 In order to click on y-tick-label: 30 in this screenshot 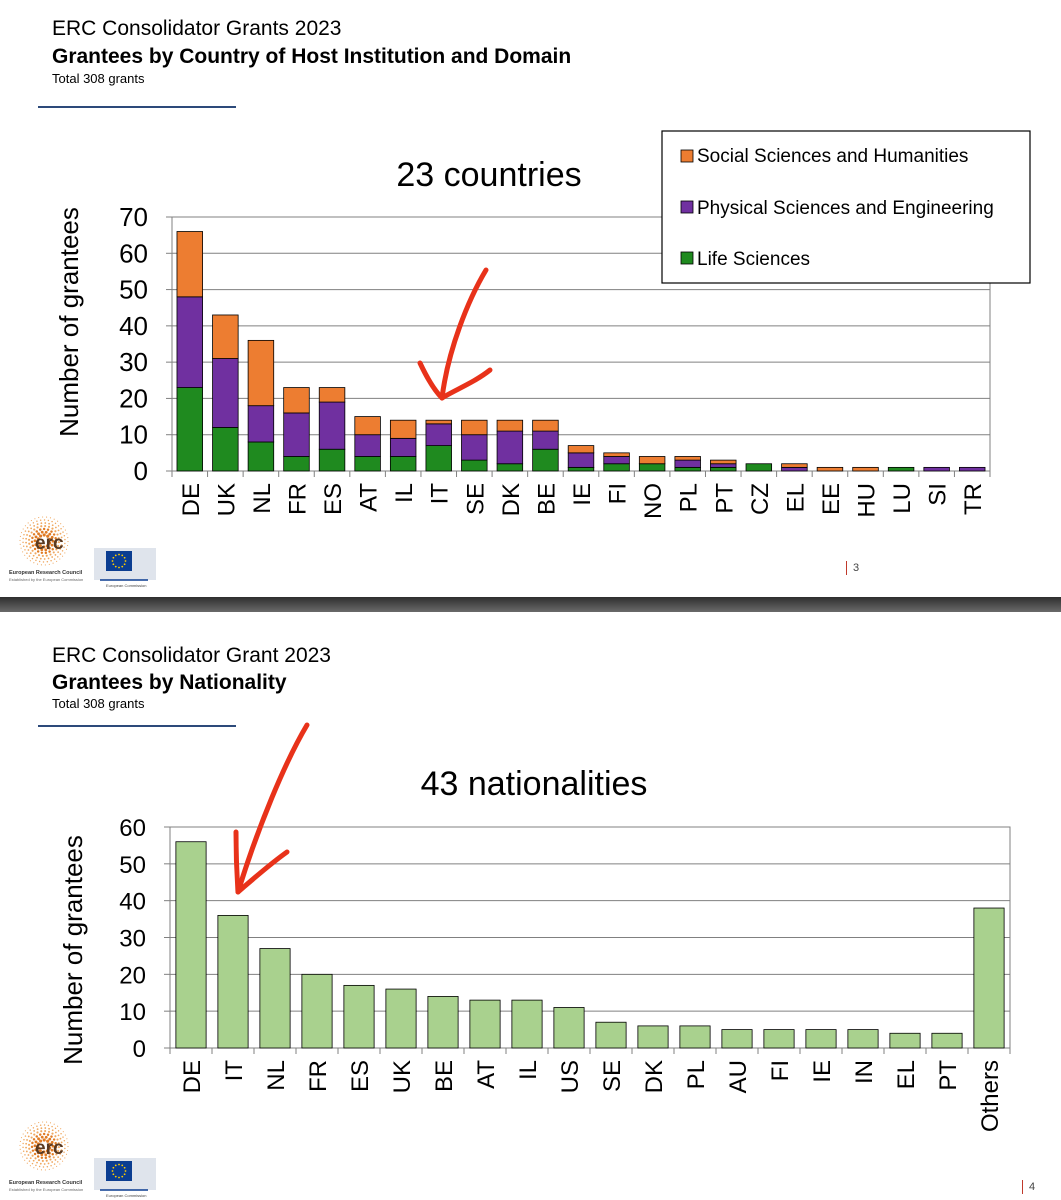, I will do `click(132, 939)`.